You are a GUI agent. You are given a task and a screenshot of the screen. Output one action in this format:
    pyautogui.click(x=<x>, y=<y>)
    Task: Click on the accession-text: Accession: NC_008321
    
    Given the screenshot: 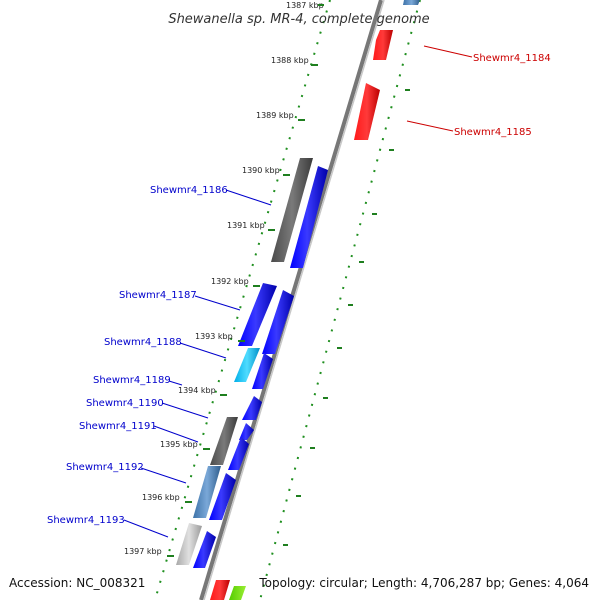 What is the action you would take?
    pyautogui.click(x=77, y=583)
    